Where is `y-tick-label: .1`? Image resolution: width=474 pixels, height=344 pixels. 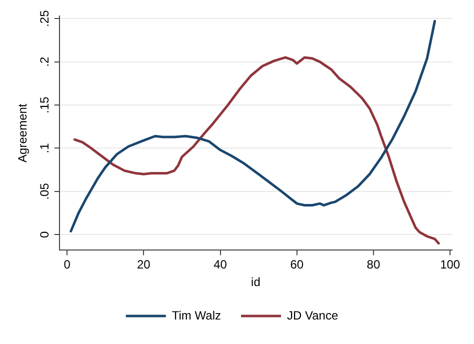
y-tick-label: .1 is located at coordinates (45, 148).